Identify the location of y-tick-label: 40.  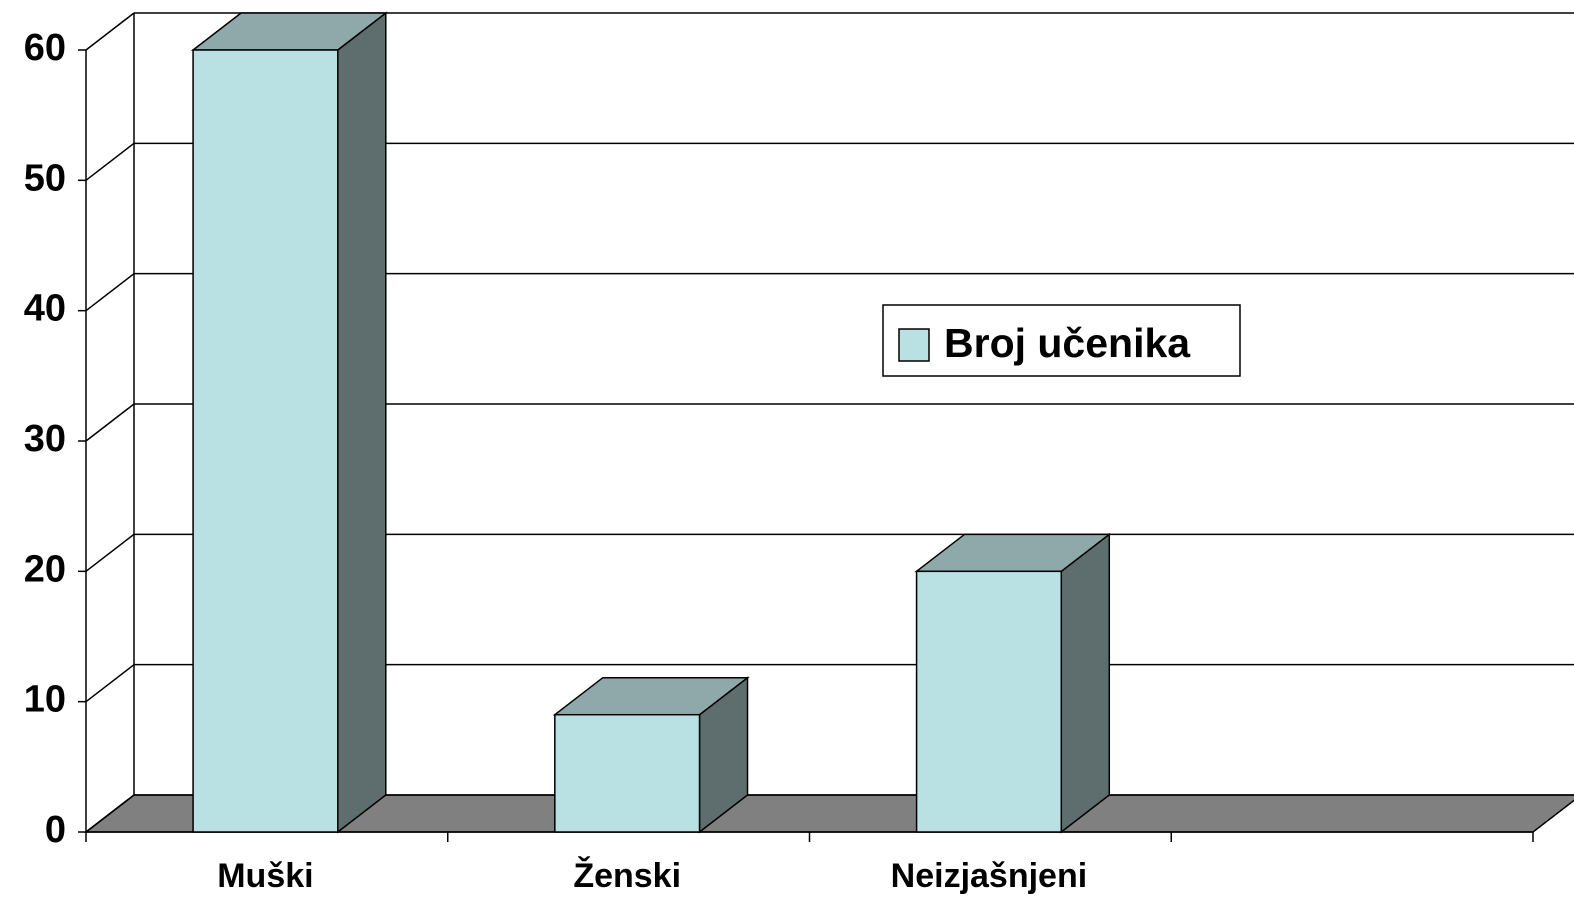
(45, 309).